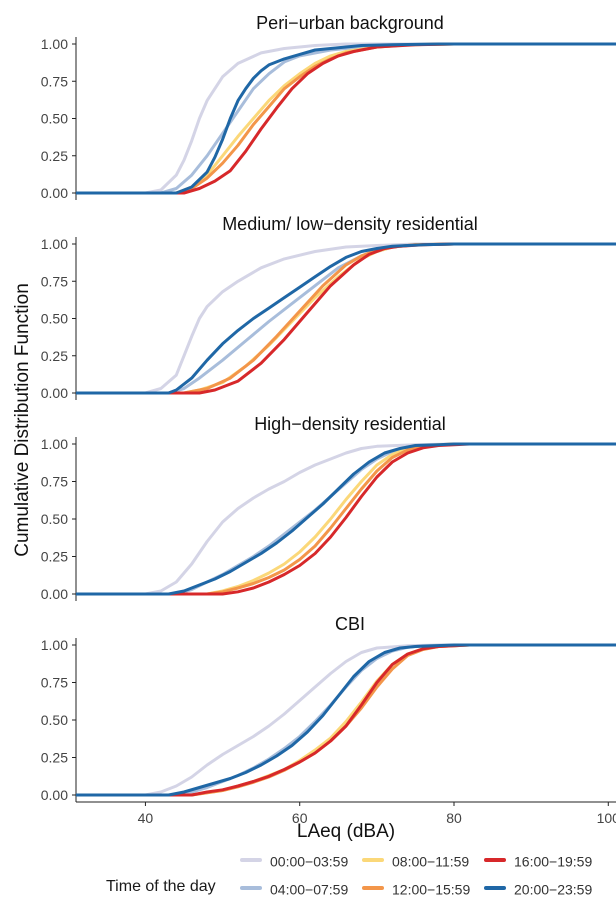 This screenshot has width=616, height=911. I want to click on legend-label: 04:00−07:59, so click(309, 889).